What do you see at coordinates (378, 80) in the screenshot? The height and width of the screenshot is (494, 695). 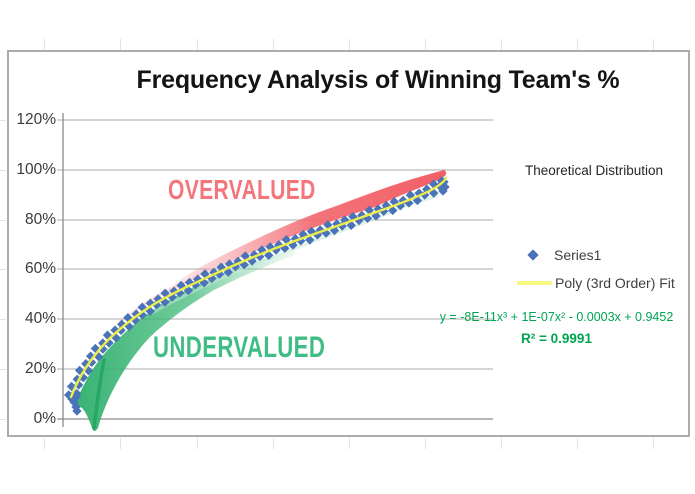 I see `chart-title: Frequency Analysis of Winning Team's %` at bounding box center [378, 80].